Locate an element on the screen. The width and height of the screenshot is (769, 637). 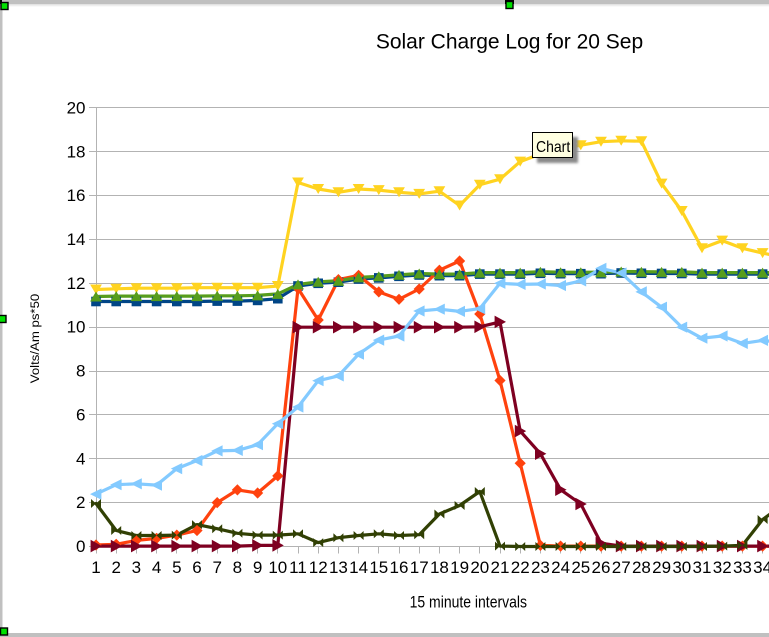
svg-text: 3 is located at coordinates (136, 567).